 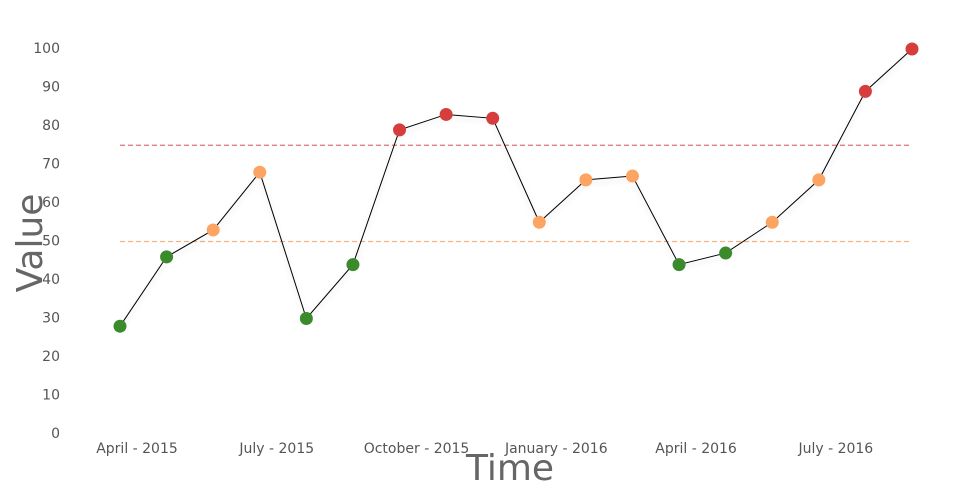 I want to click on y-tick-label: 0, so click(x=55, y=434).